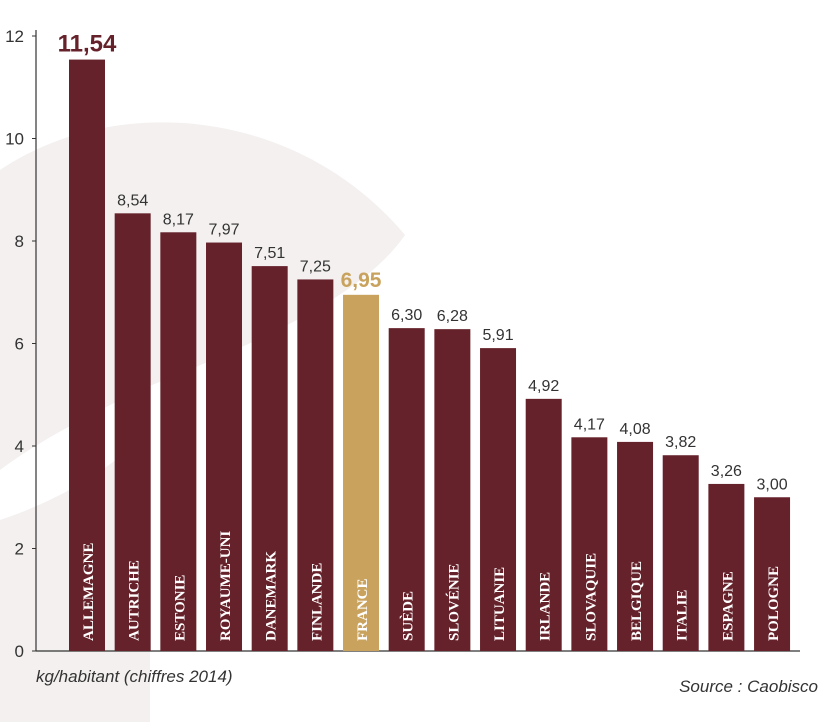 This screenshot has width=840, height=722. What do you see at coordinates (500, 604) in the screenshot?
I see `category-label: LITUANIE` at bounding box center [500, 604].